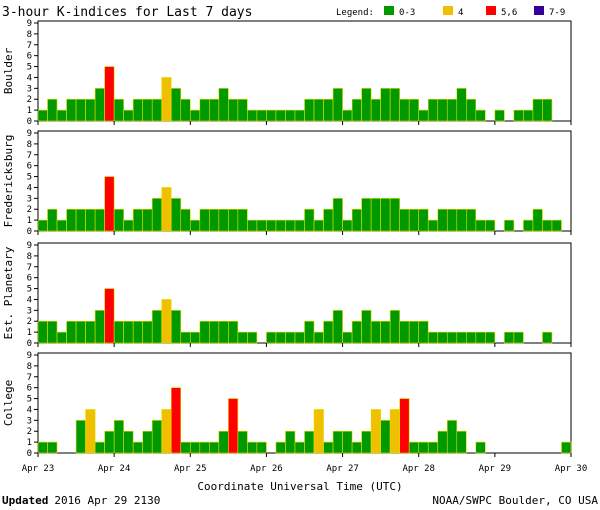 This screenshot has width=600, height=510. I want to click on x-tick-label: Apr 29, so click(495, 469).